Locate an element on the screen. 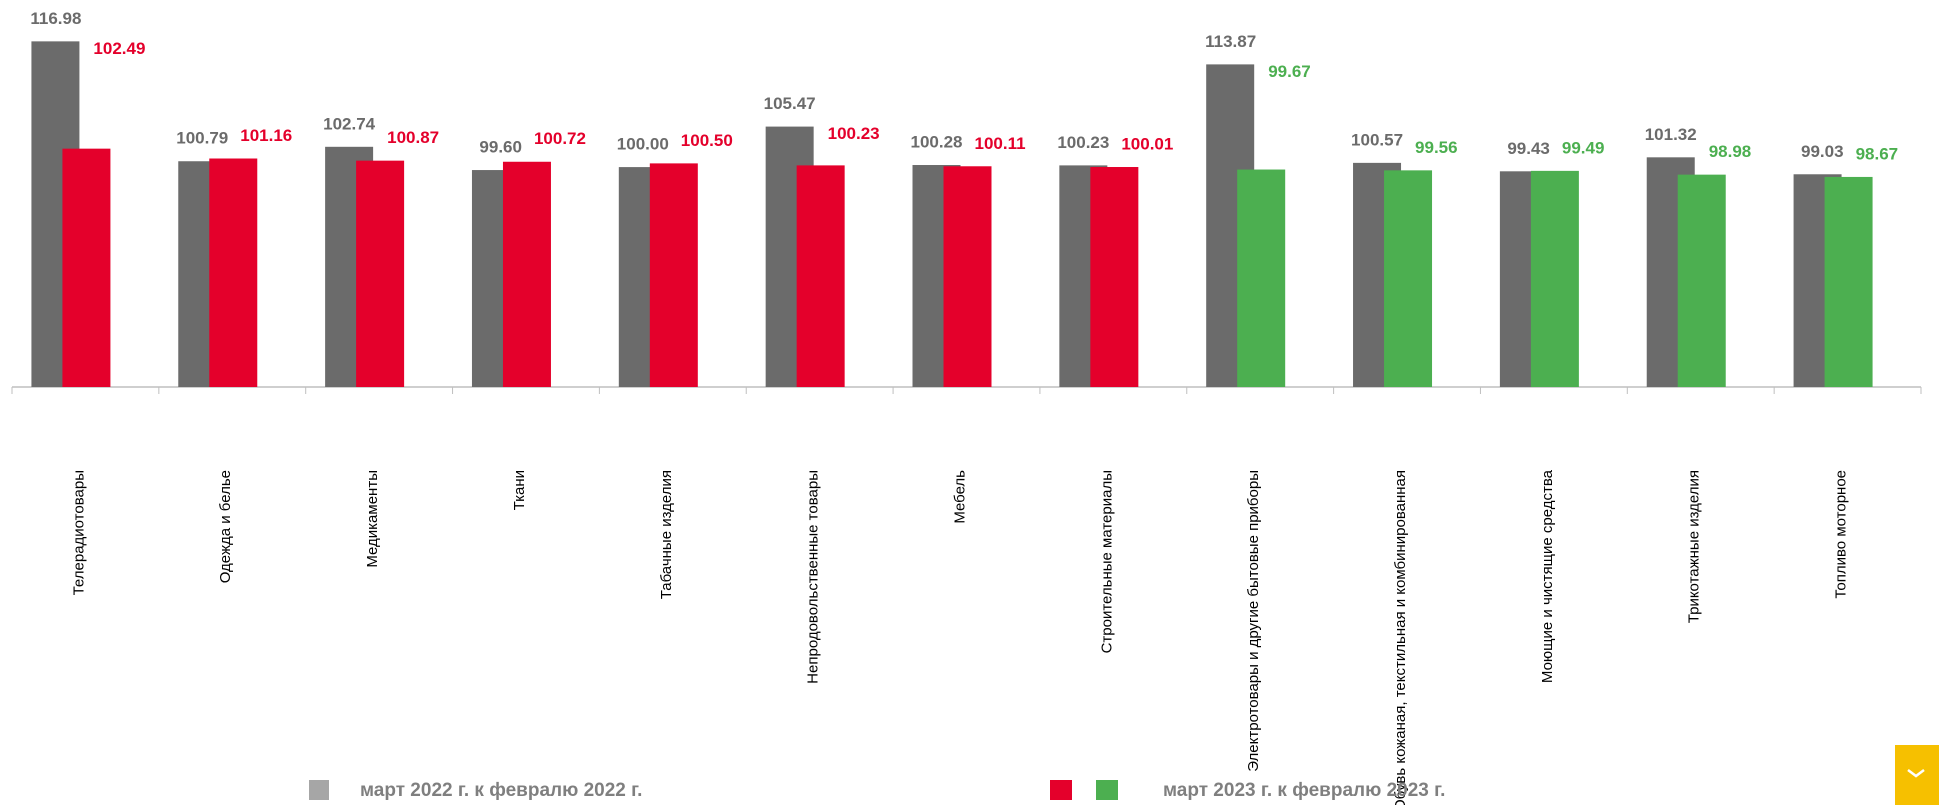 The height and width of the screenshot is (805, 1939). x-tick-label: Ткани is located at coordinates (519, 490).